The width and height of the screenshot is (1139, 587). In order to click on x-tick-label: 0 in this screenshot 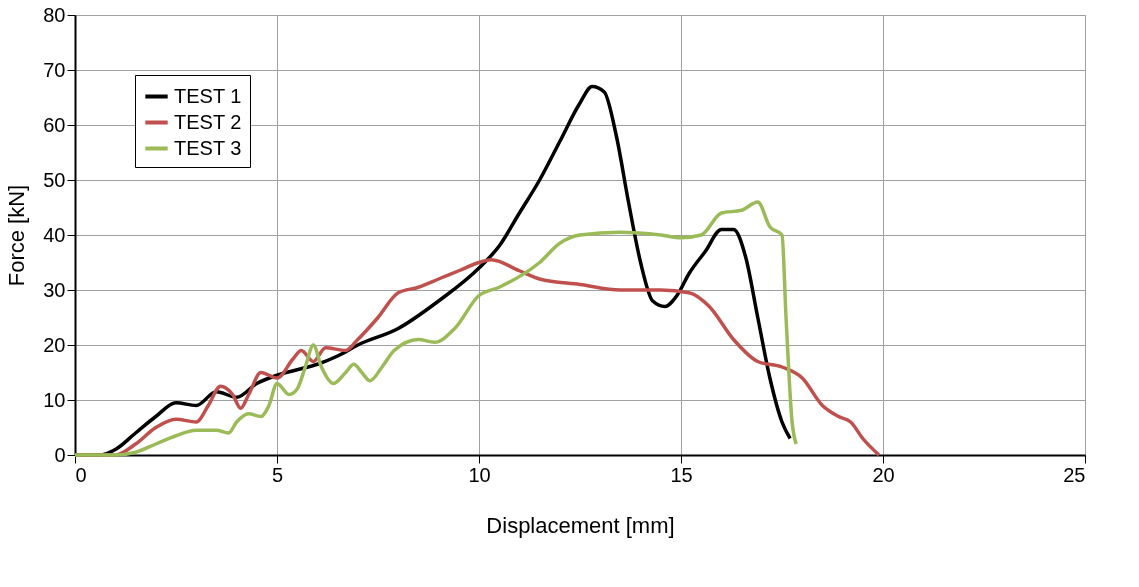, I will do `click(81, 474)`.